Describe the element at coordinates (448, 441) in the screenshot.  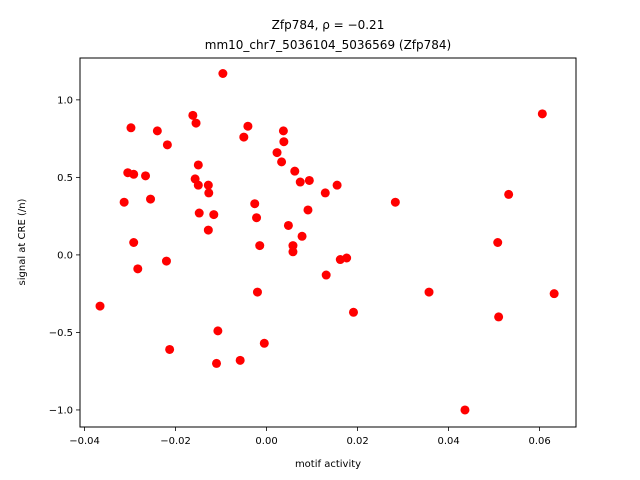
I see `x-tick-label: 0.04` at that location.